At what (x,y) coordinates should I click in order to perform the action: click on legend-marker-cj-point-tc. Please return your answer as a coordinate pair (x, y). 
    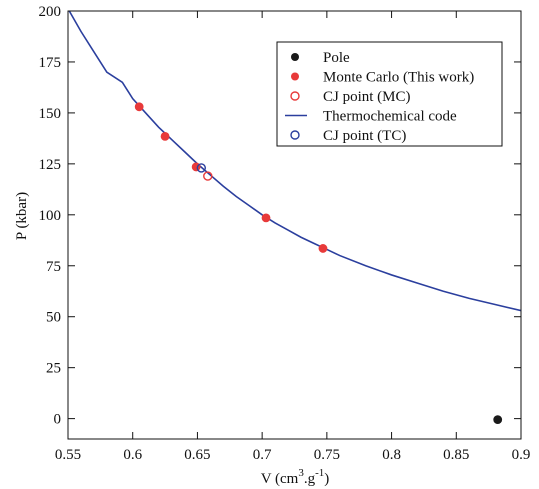
    Looking at the image, I should click on (295, 135).